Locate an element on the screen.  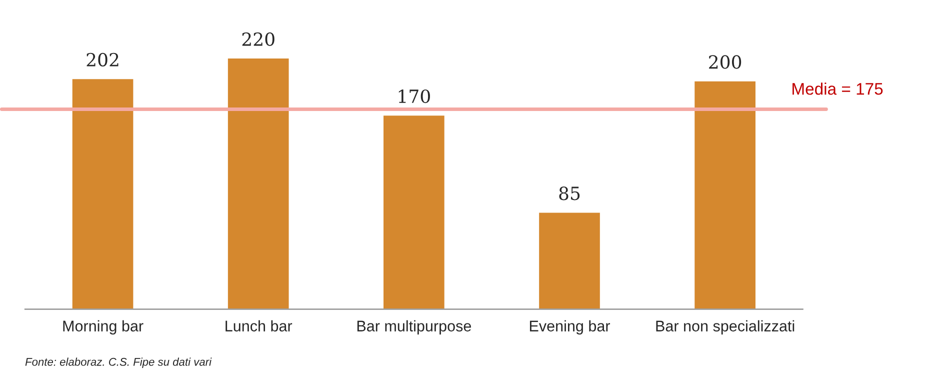
x-tick-label: Evening bar is located at coordinates (570, 327).